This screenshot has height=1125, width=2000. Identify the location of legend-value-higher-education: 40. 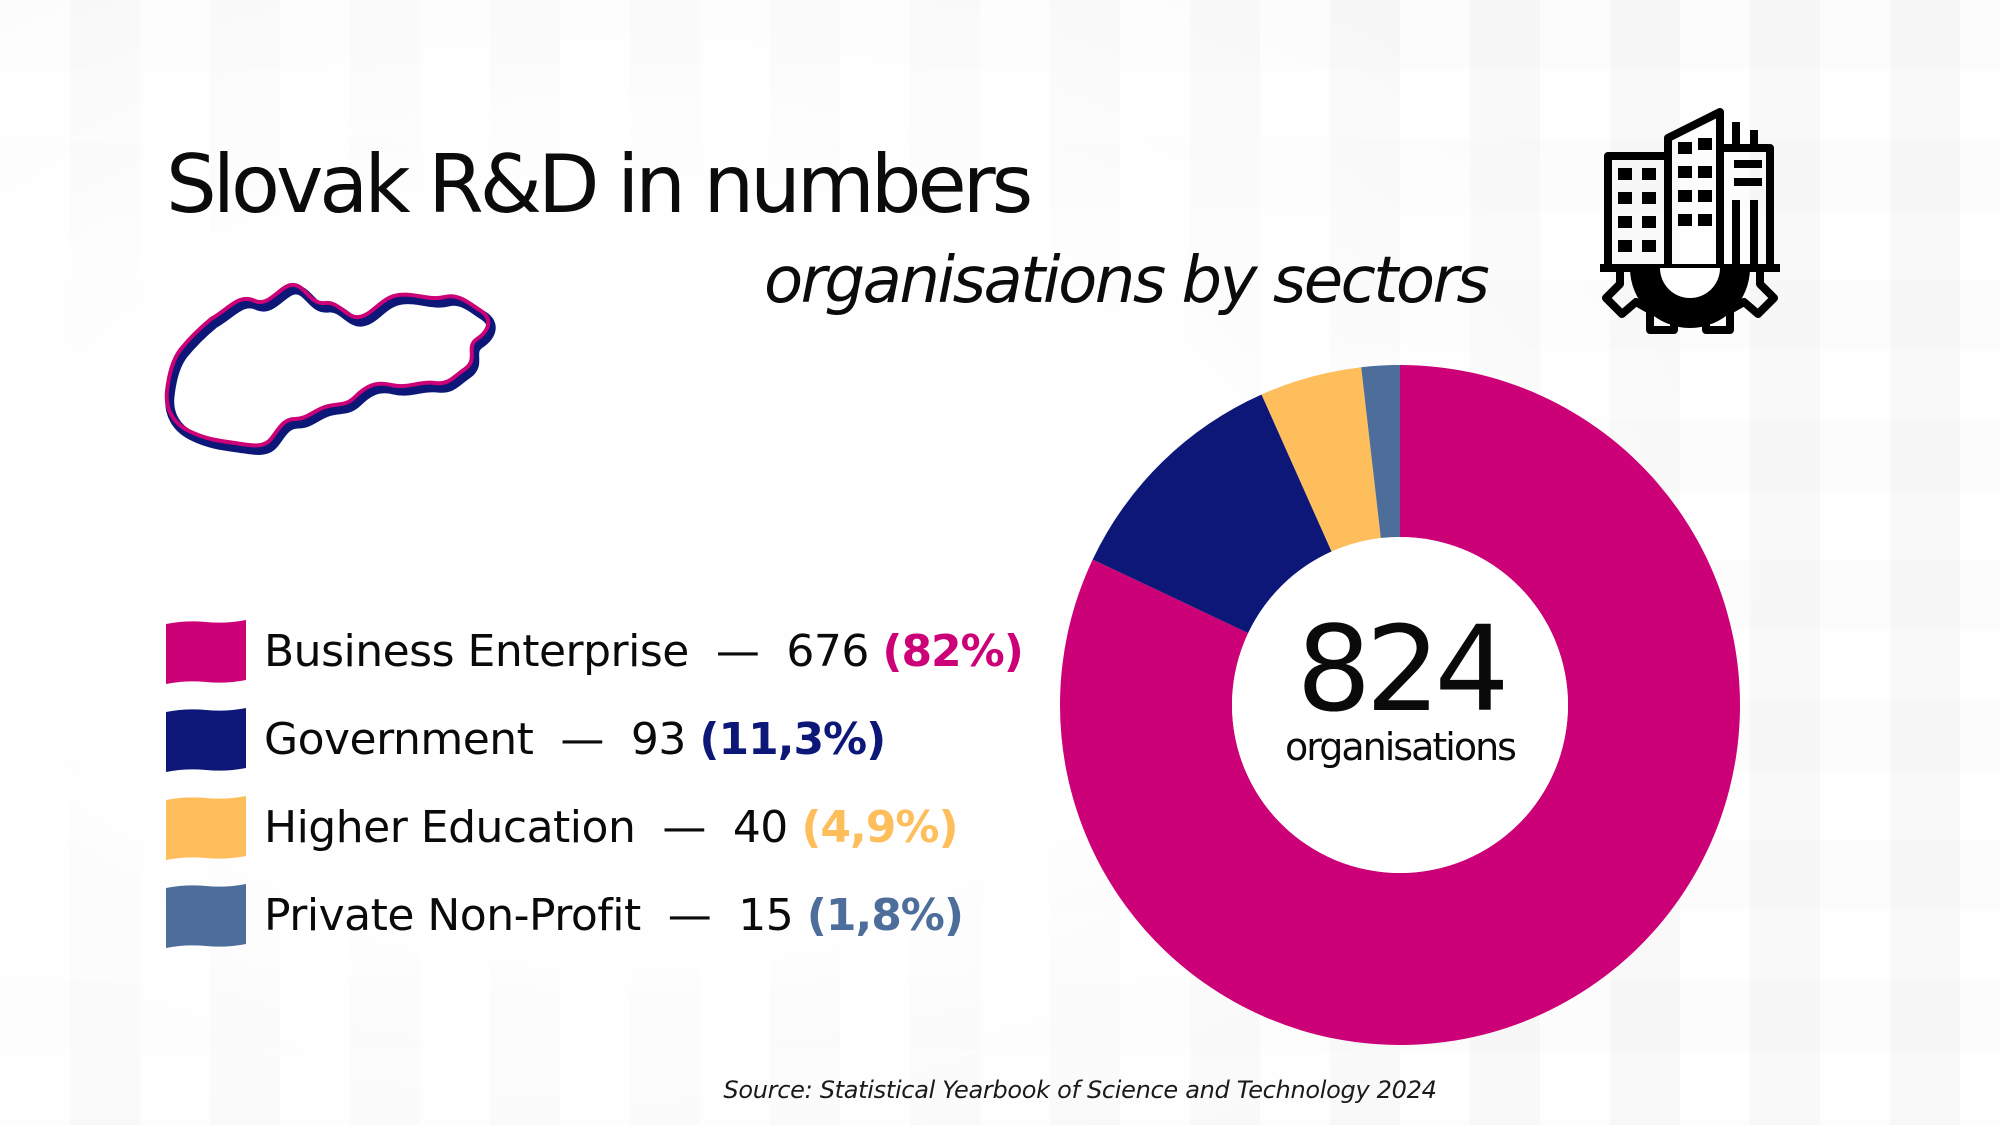
(760, 827).